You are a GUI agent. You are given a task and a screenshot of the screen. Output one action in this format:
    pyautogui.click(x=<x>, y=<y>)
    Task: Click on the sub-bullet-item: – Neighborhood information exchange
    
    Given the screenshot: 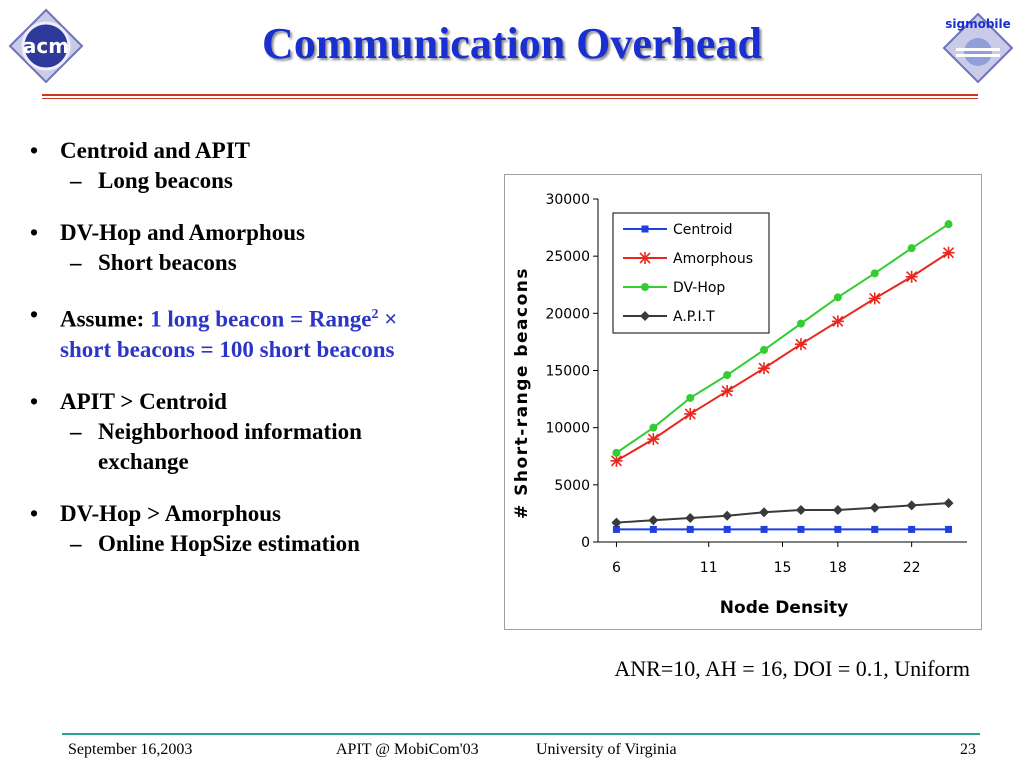 What is the action you would take?
    pyautogui.click(x=216, y=446)
    